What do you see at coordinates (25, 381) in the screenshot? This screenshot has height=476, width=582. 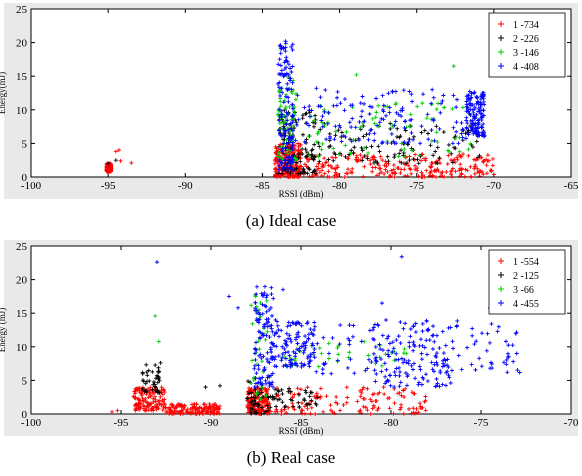 I see `y-tick-label: 5` at bounding box center [25, 381].